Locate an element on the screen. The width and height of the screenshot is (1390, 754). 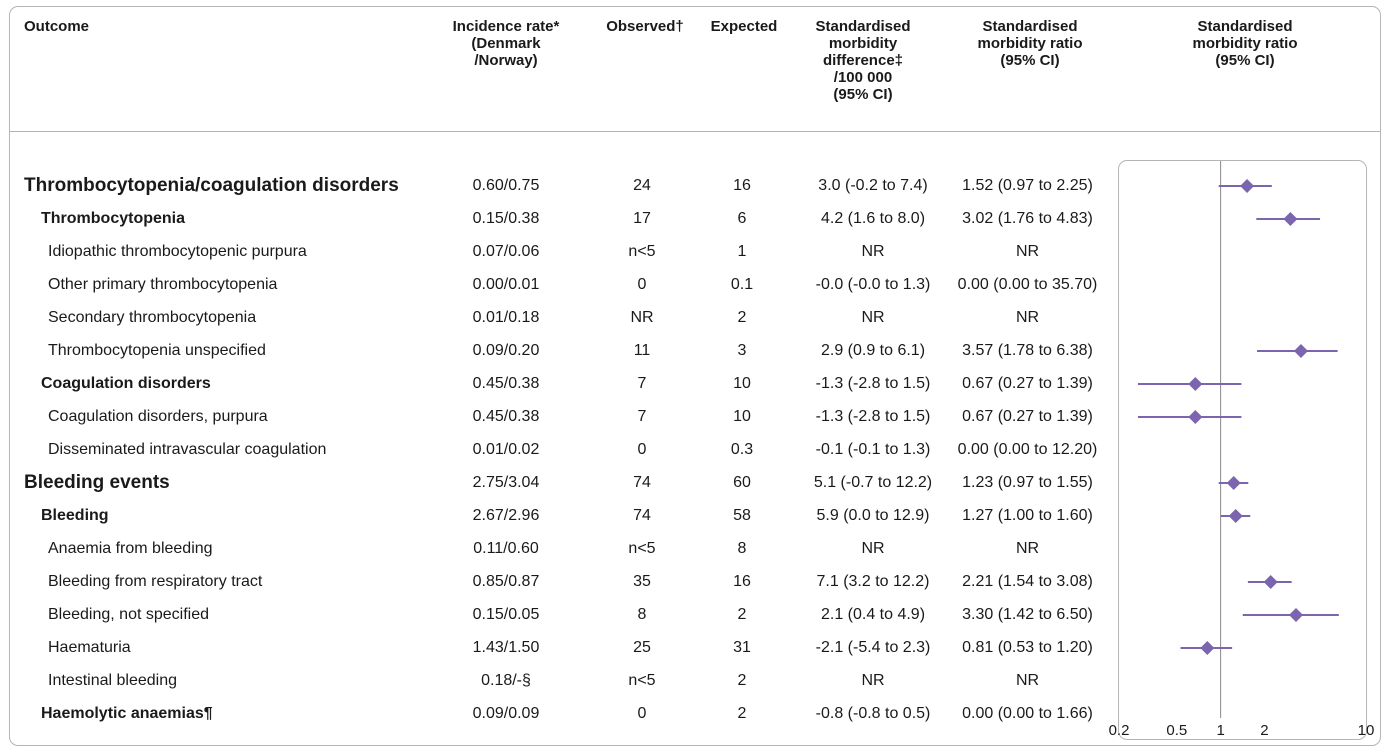
header-expected: Expected is located at coordinates (744, 26).